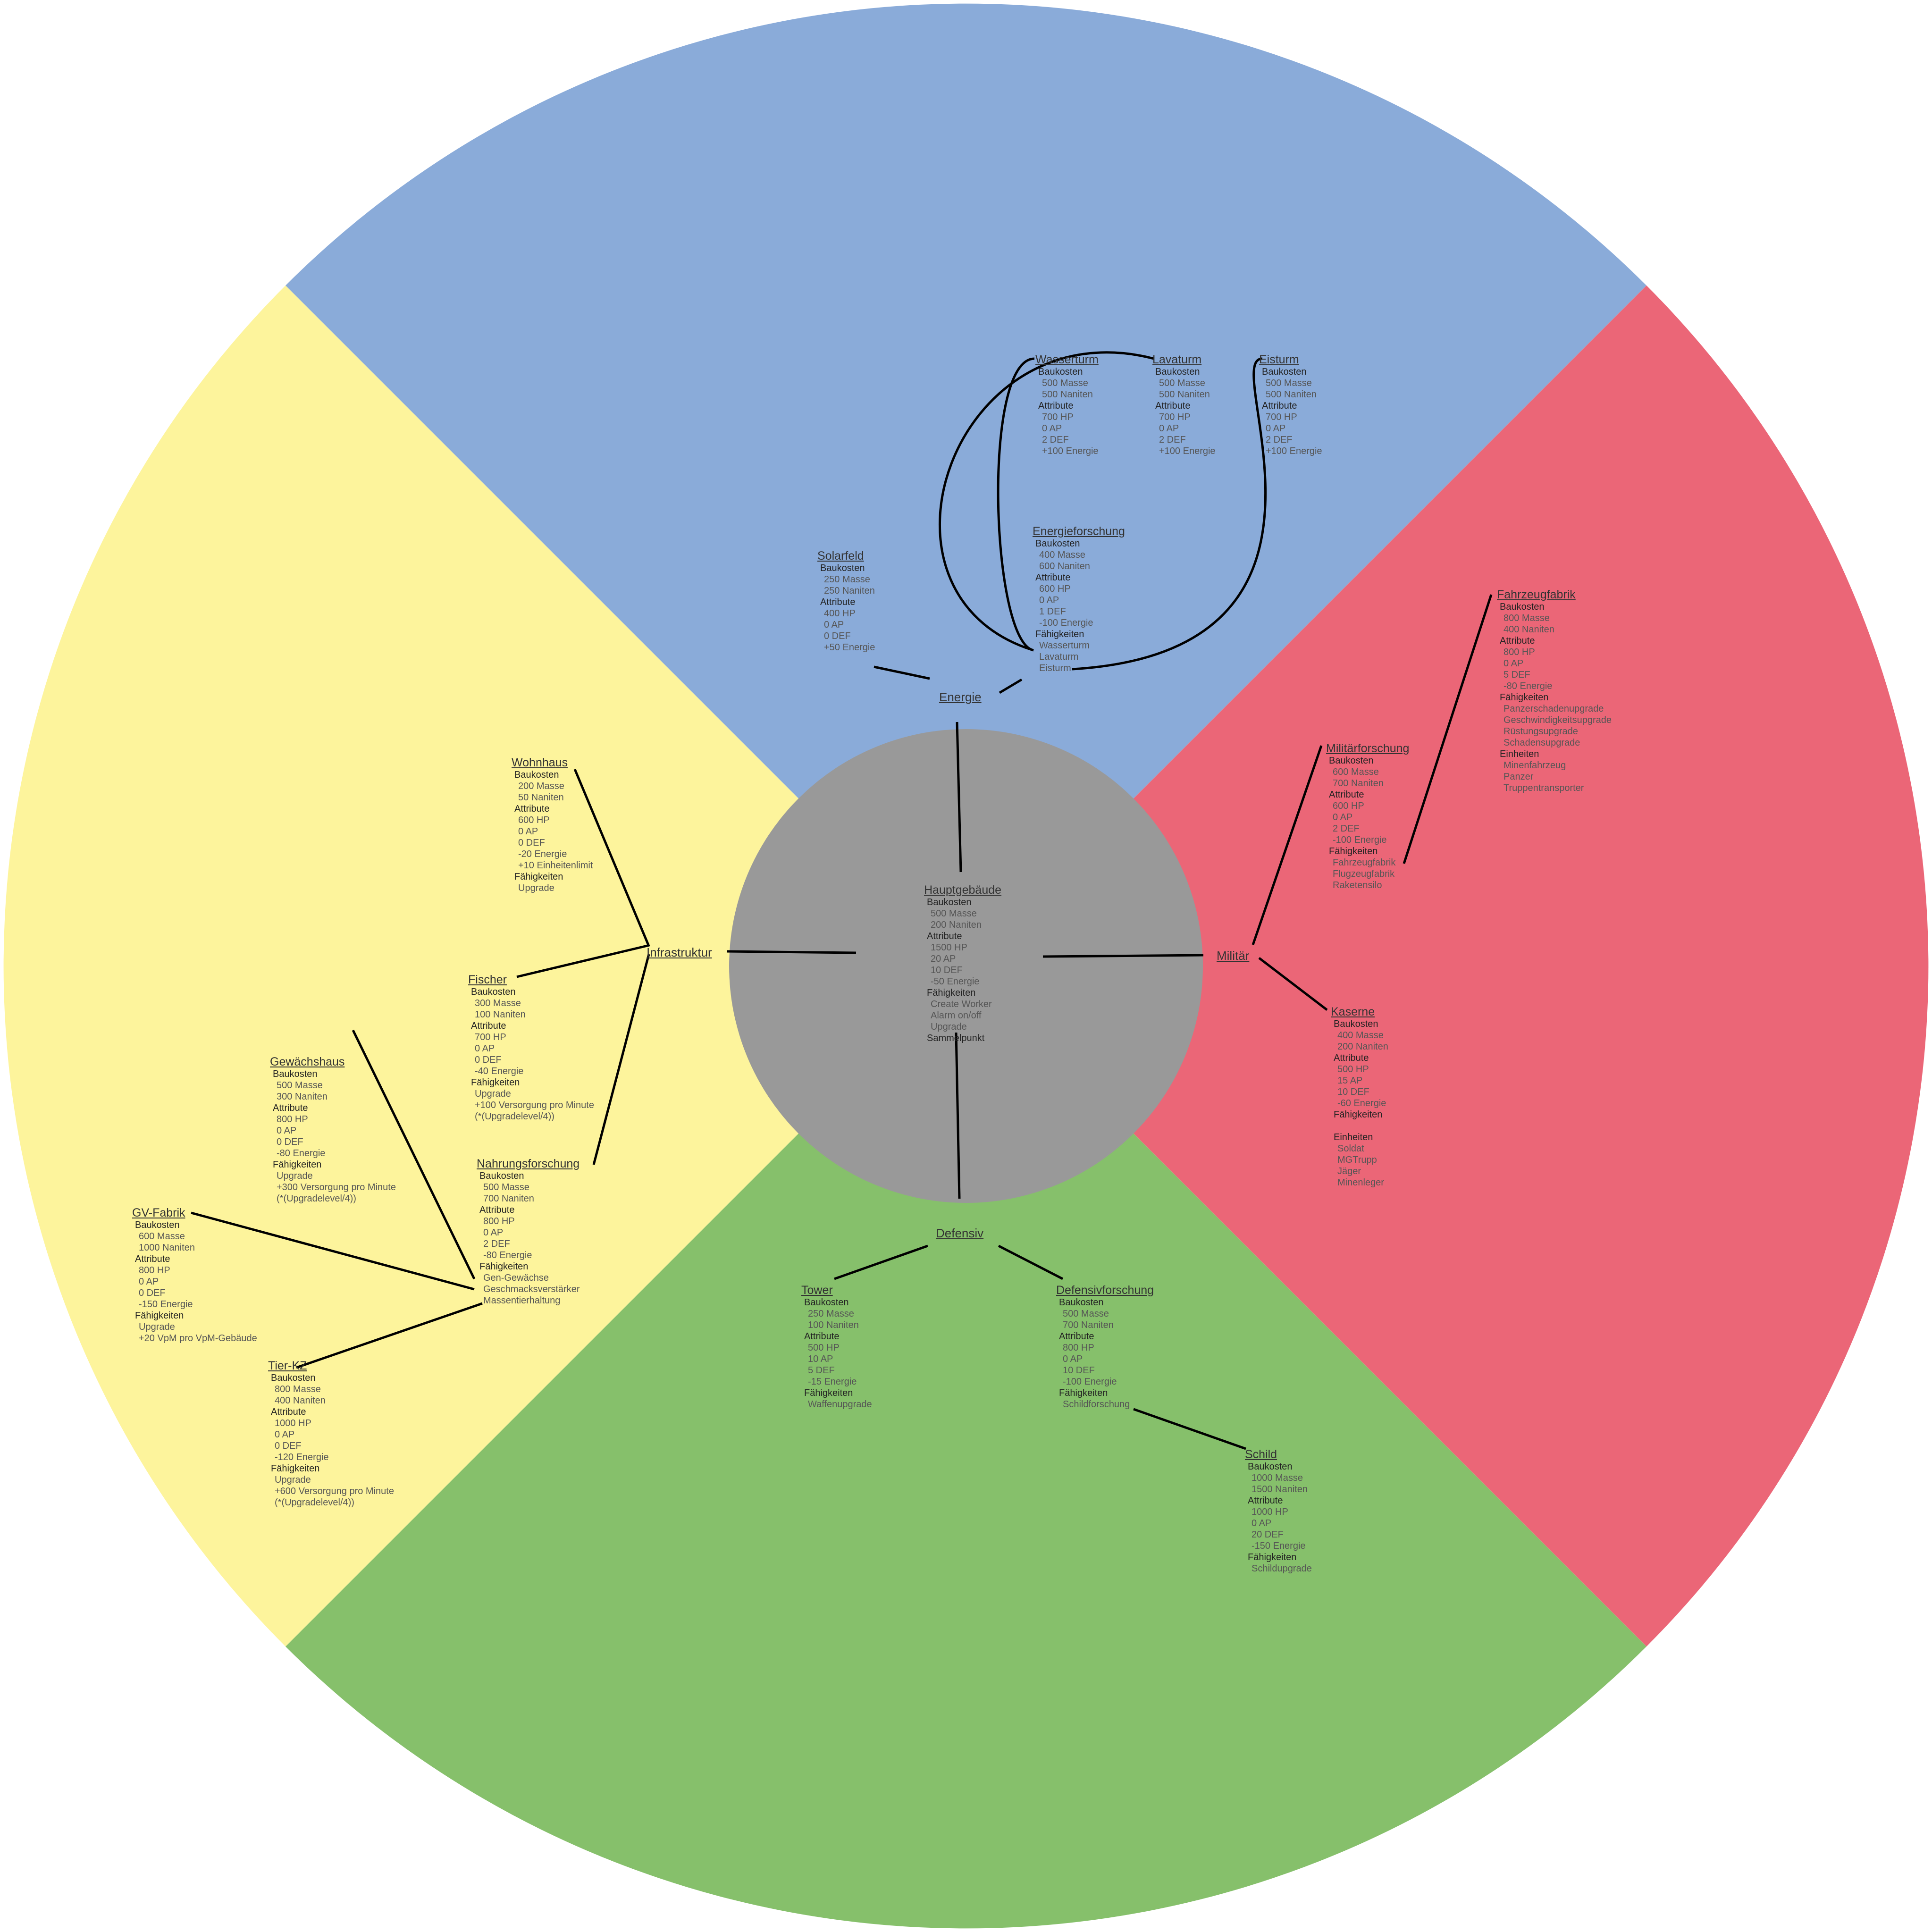 This screenshot has height=1932, width=1932. What do you see at coordinates (528, 1163) in the screenshot?
I see `node-title: Nahrungsforschung` at bounding box center [528, 1163].